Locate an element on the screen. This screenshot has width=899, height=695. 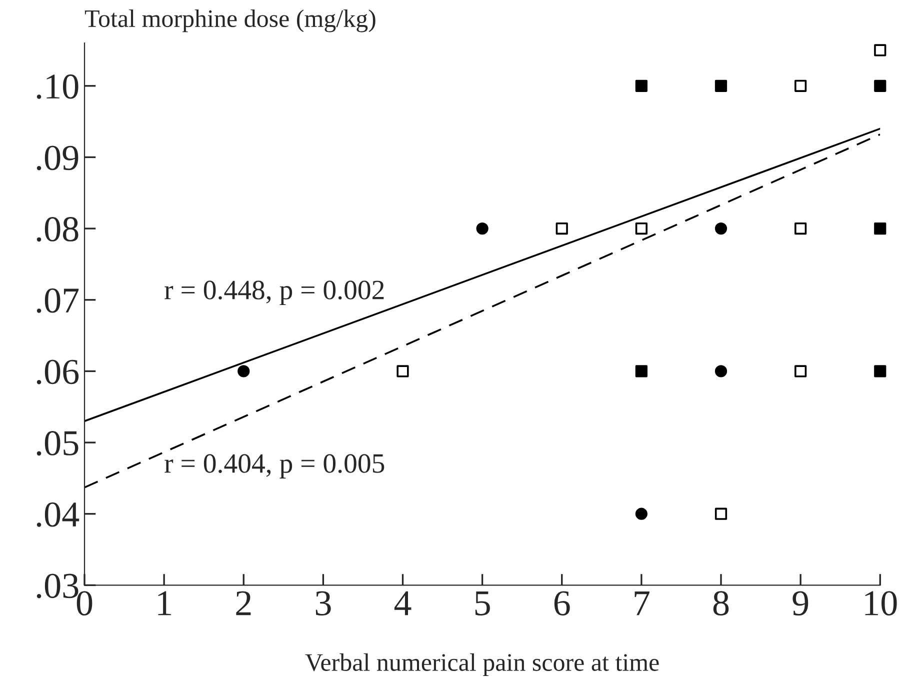
y-tick-label: .09 is located at coordinates (57, 158).